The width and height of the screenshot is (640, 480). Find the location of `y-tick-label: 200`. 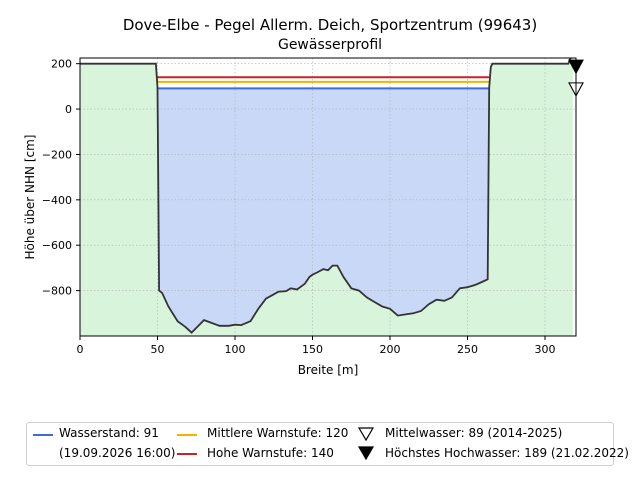

y-tick-label: 200 is located at coordinates (61, 64).